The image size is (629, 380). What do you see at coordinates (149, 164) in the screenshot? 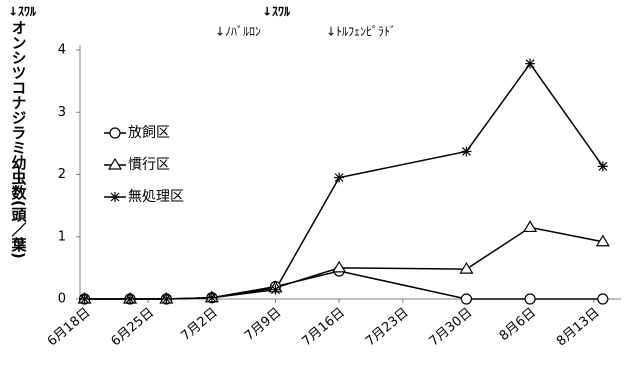
I see `legend-label: 慣行区` at bounding box center [149, 164].